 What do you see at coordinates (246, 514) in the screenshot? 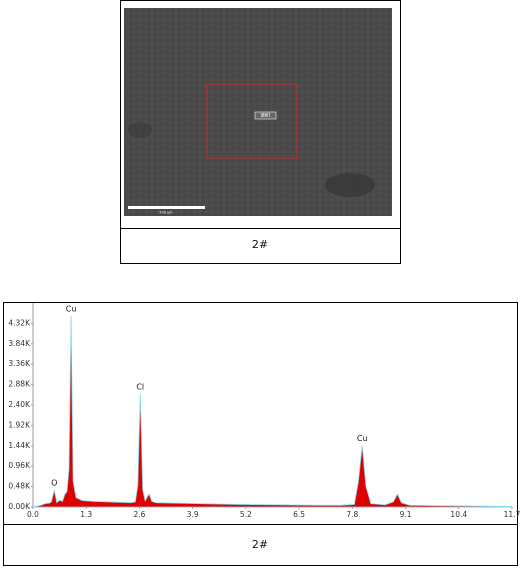
I see `x-tick-label: 5.2` at bounding box center [246, 514].